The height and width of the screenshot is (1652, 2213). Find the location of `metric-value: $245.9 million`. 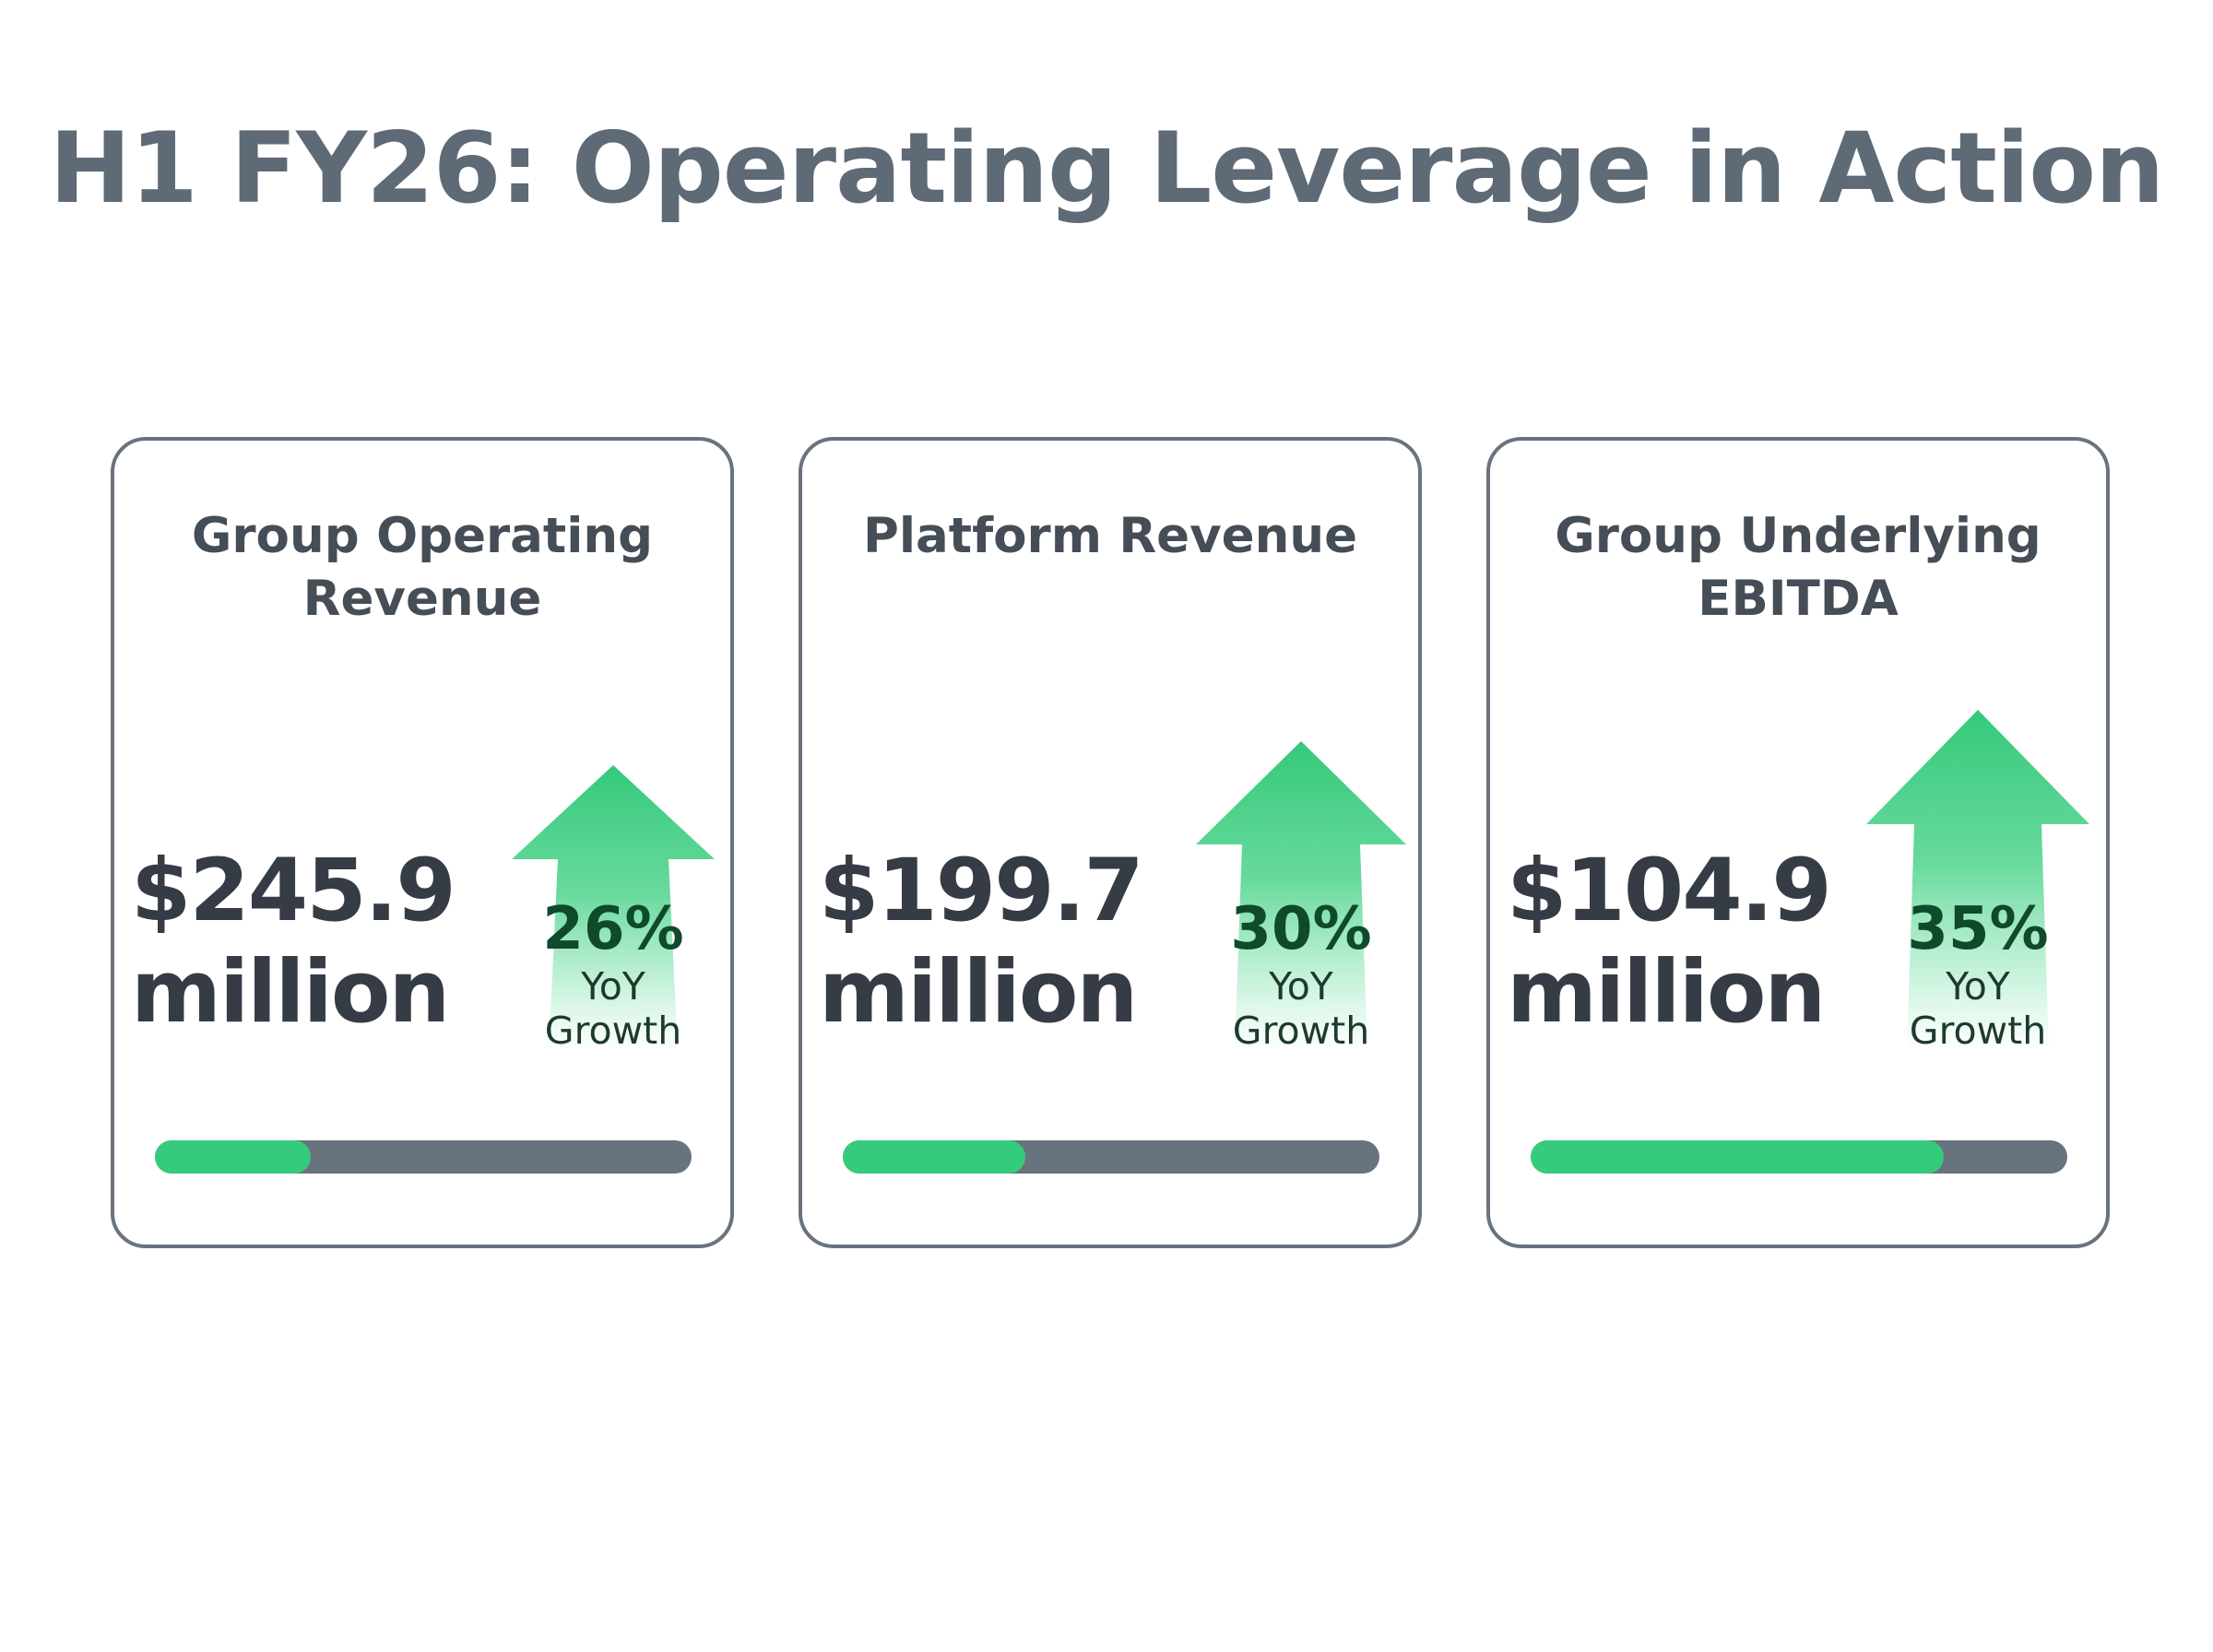

metric-value: $245.9 million is located at coordinates (293, 942).